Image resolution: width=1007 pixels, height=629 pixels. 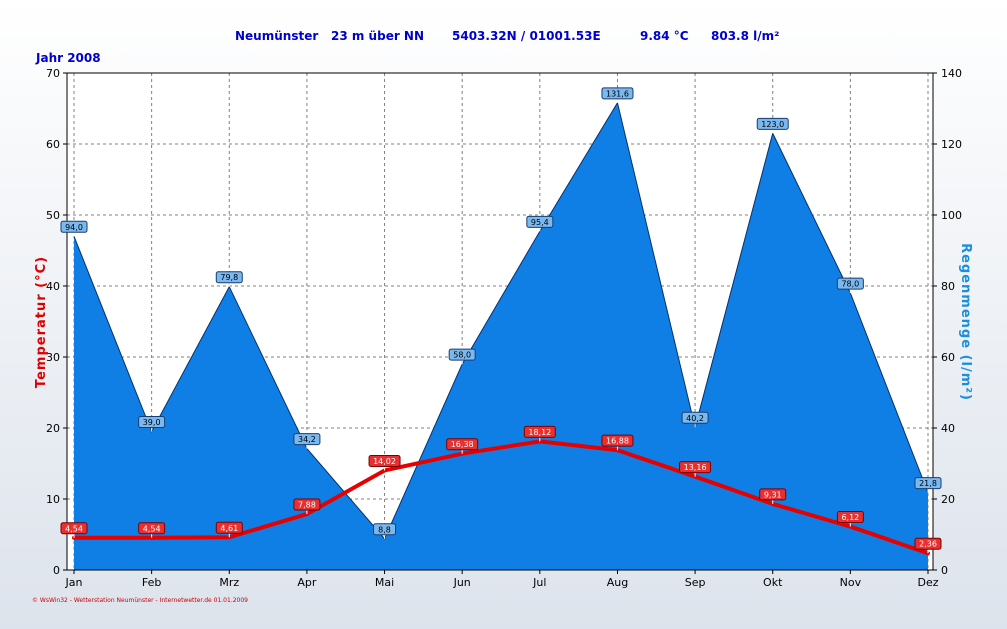 I want to click on header-station: Neumünster, so click(x=276, y=36).